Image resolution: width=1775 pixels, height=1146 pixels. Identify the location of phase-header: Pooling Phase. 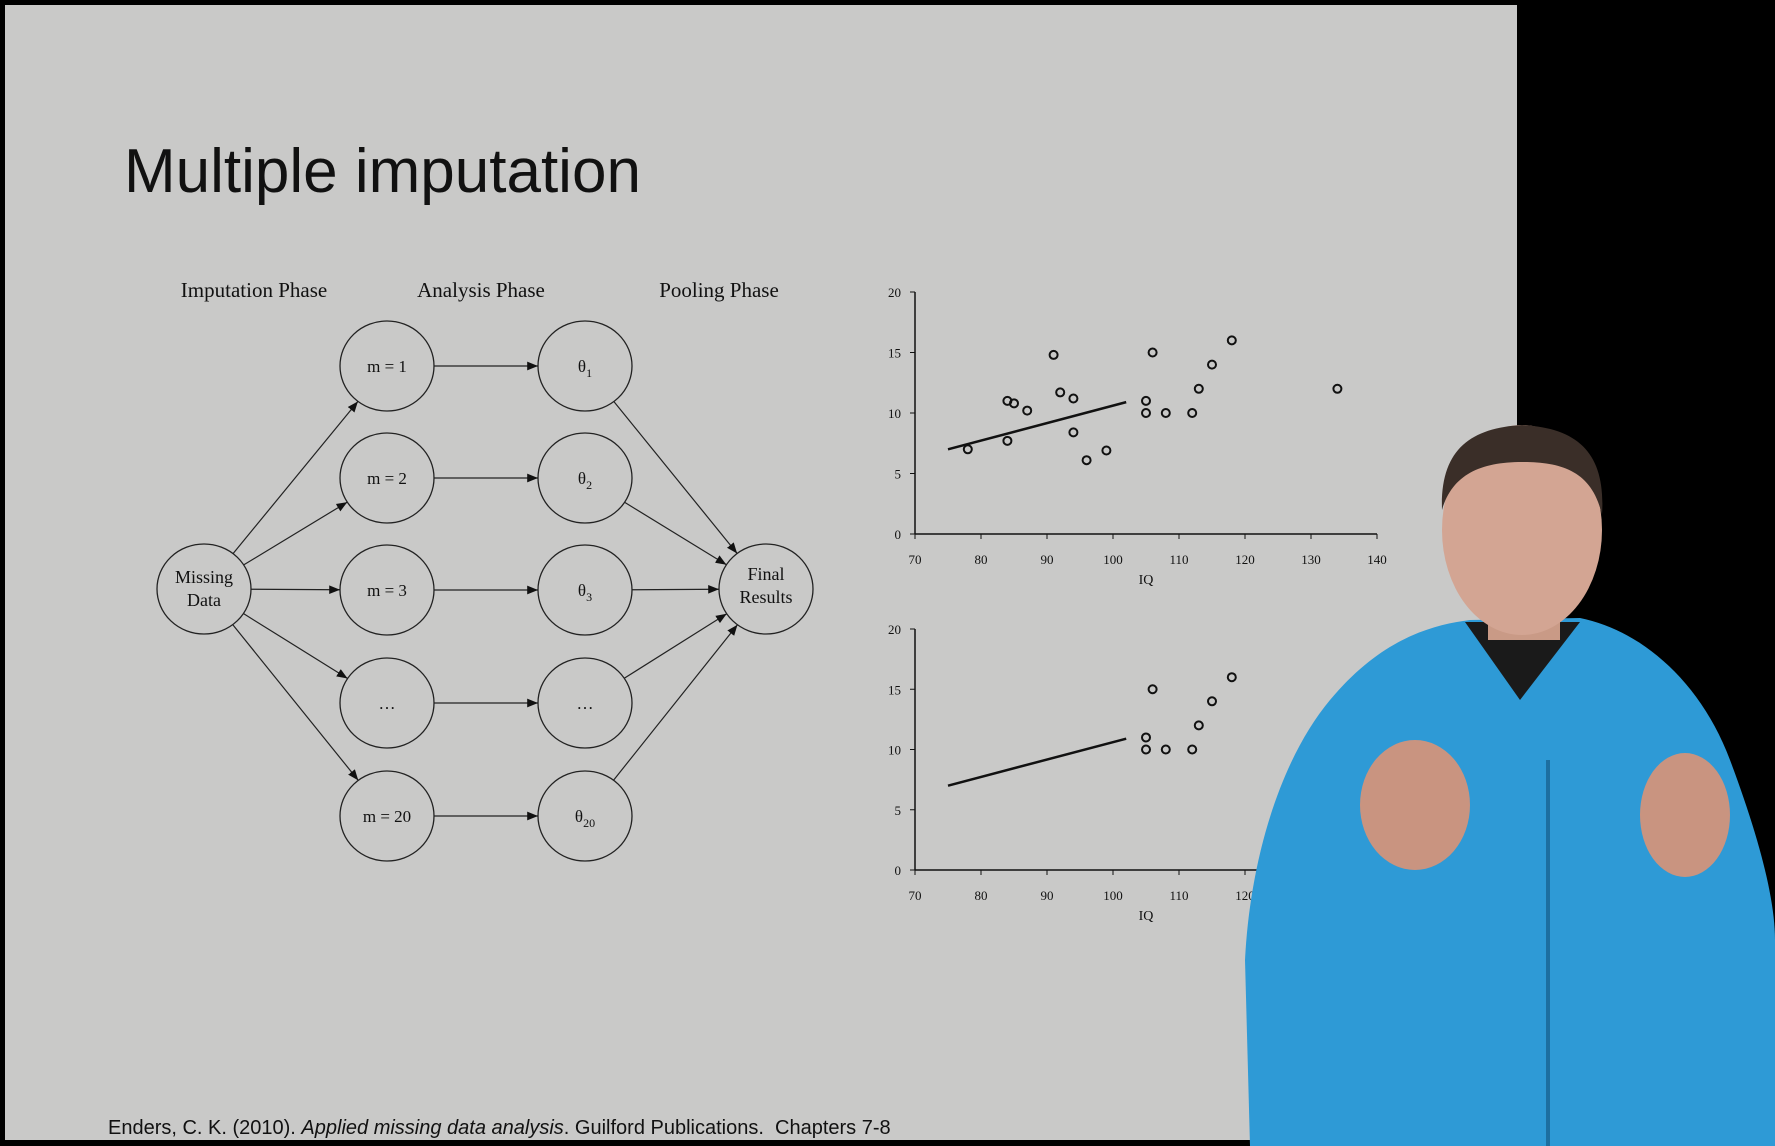
(719, 290).